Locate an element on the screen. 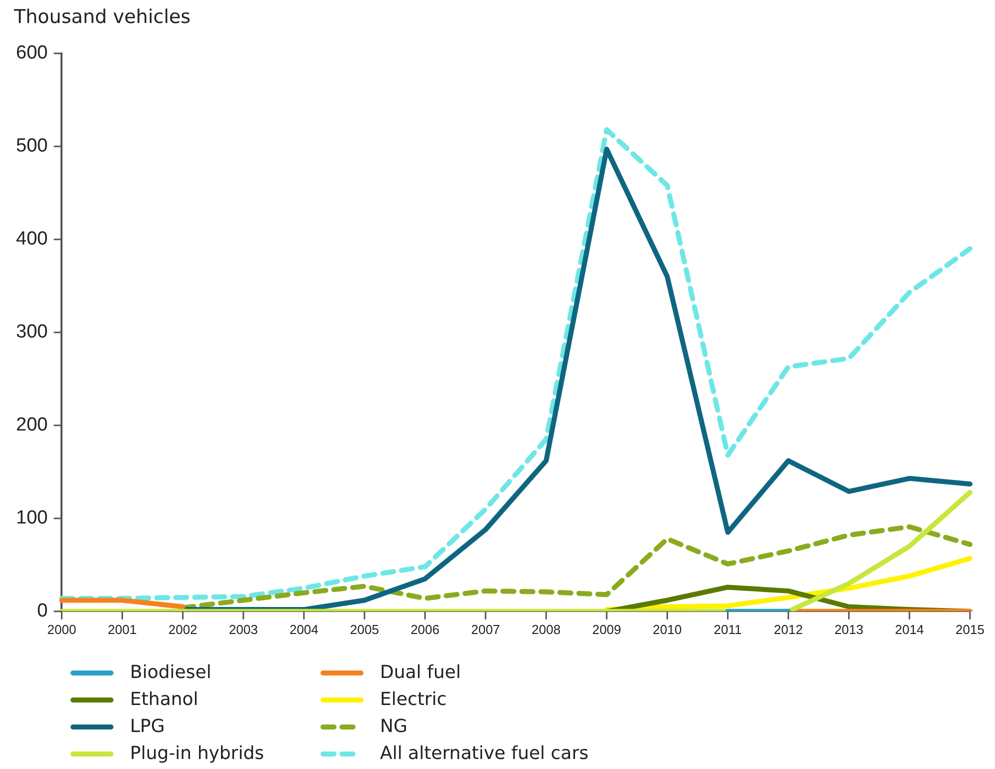 Image resolution: width=995 pixels, height=769 pixels. x-tick-label: 2015 is located at coordinates (970, 629).